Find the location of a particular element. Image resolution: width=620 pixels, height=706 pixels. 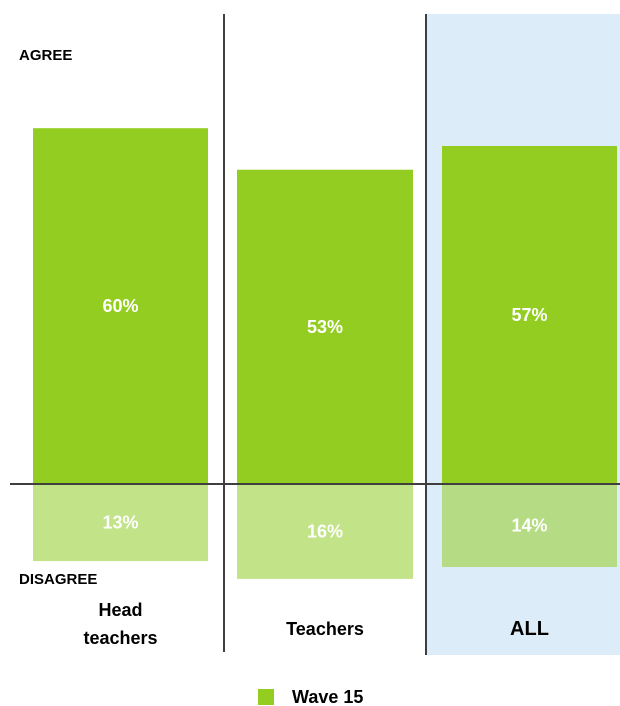

agree-value-label: 57% is located at coordinates (529, 315).